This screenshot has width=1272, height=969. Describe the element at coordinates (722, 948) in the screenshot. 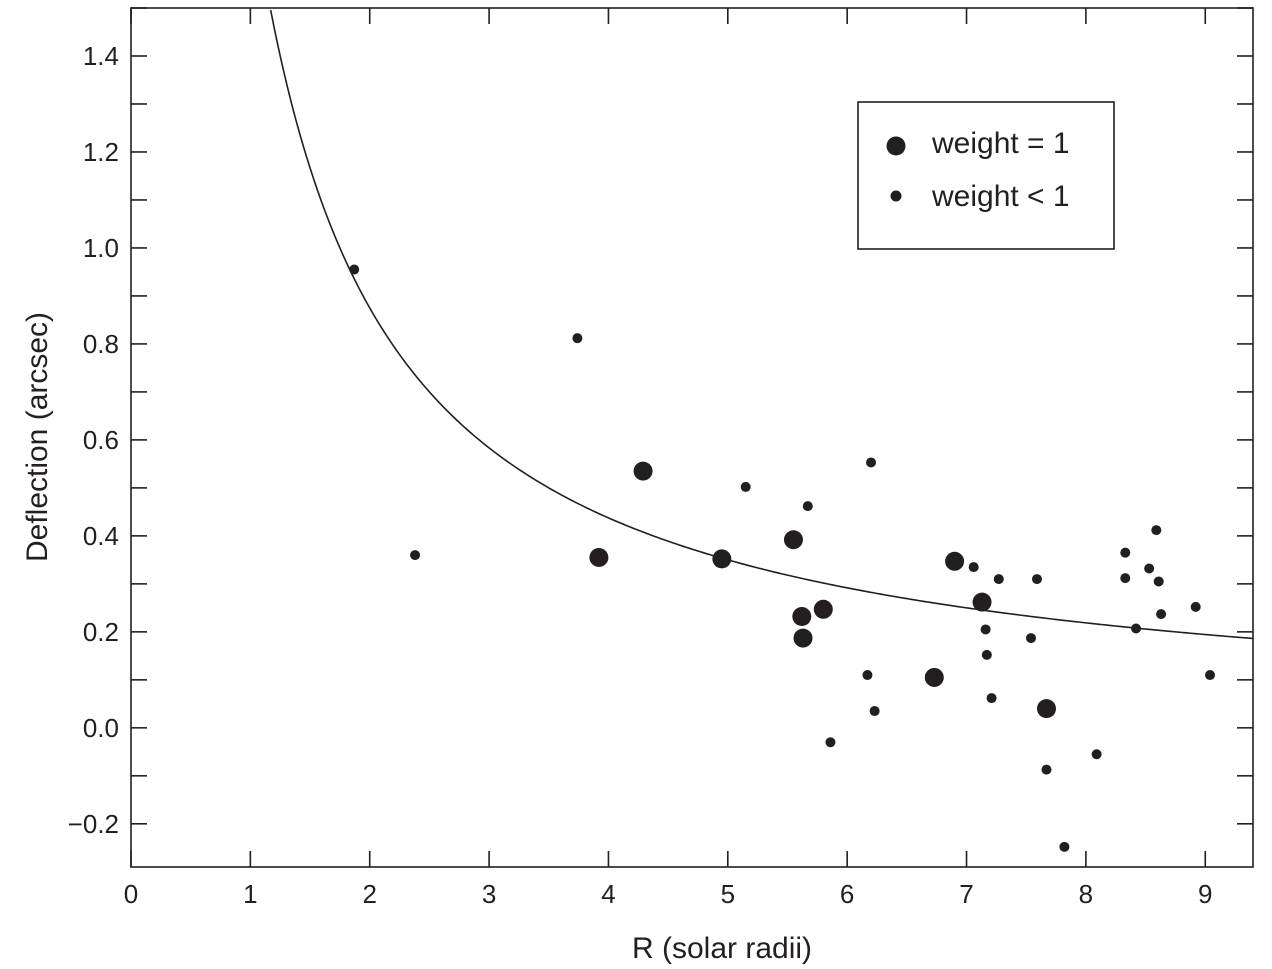

I see `x-axis-title: R (solar radii)` at that location.